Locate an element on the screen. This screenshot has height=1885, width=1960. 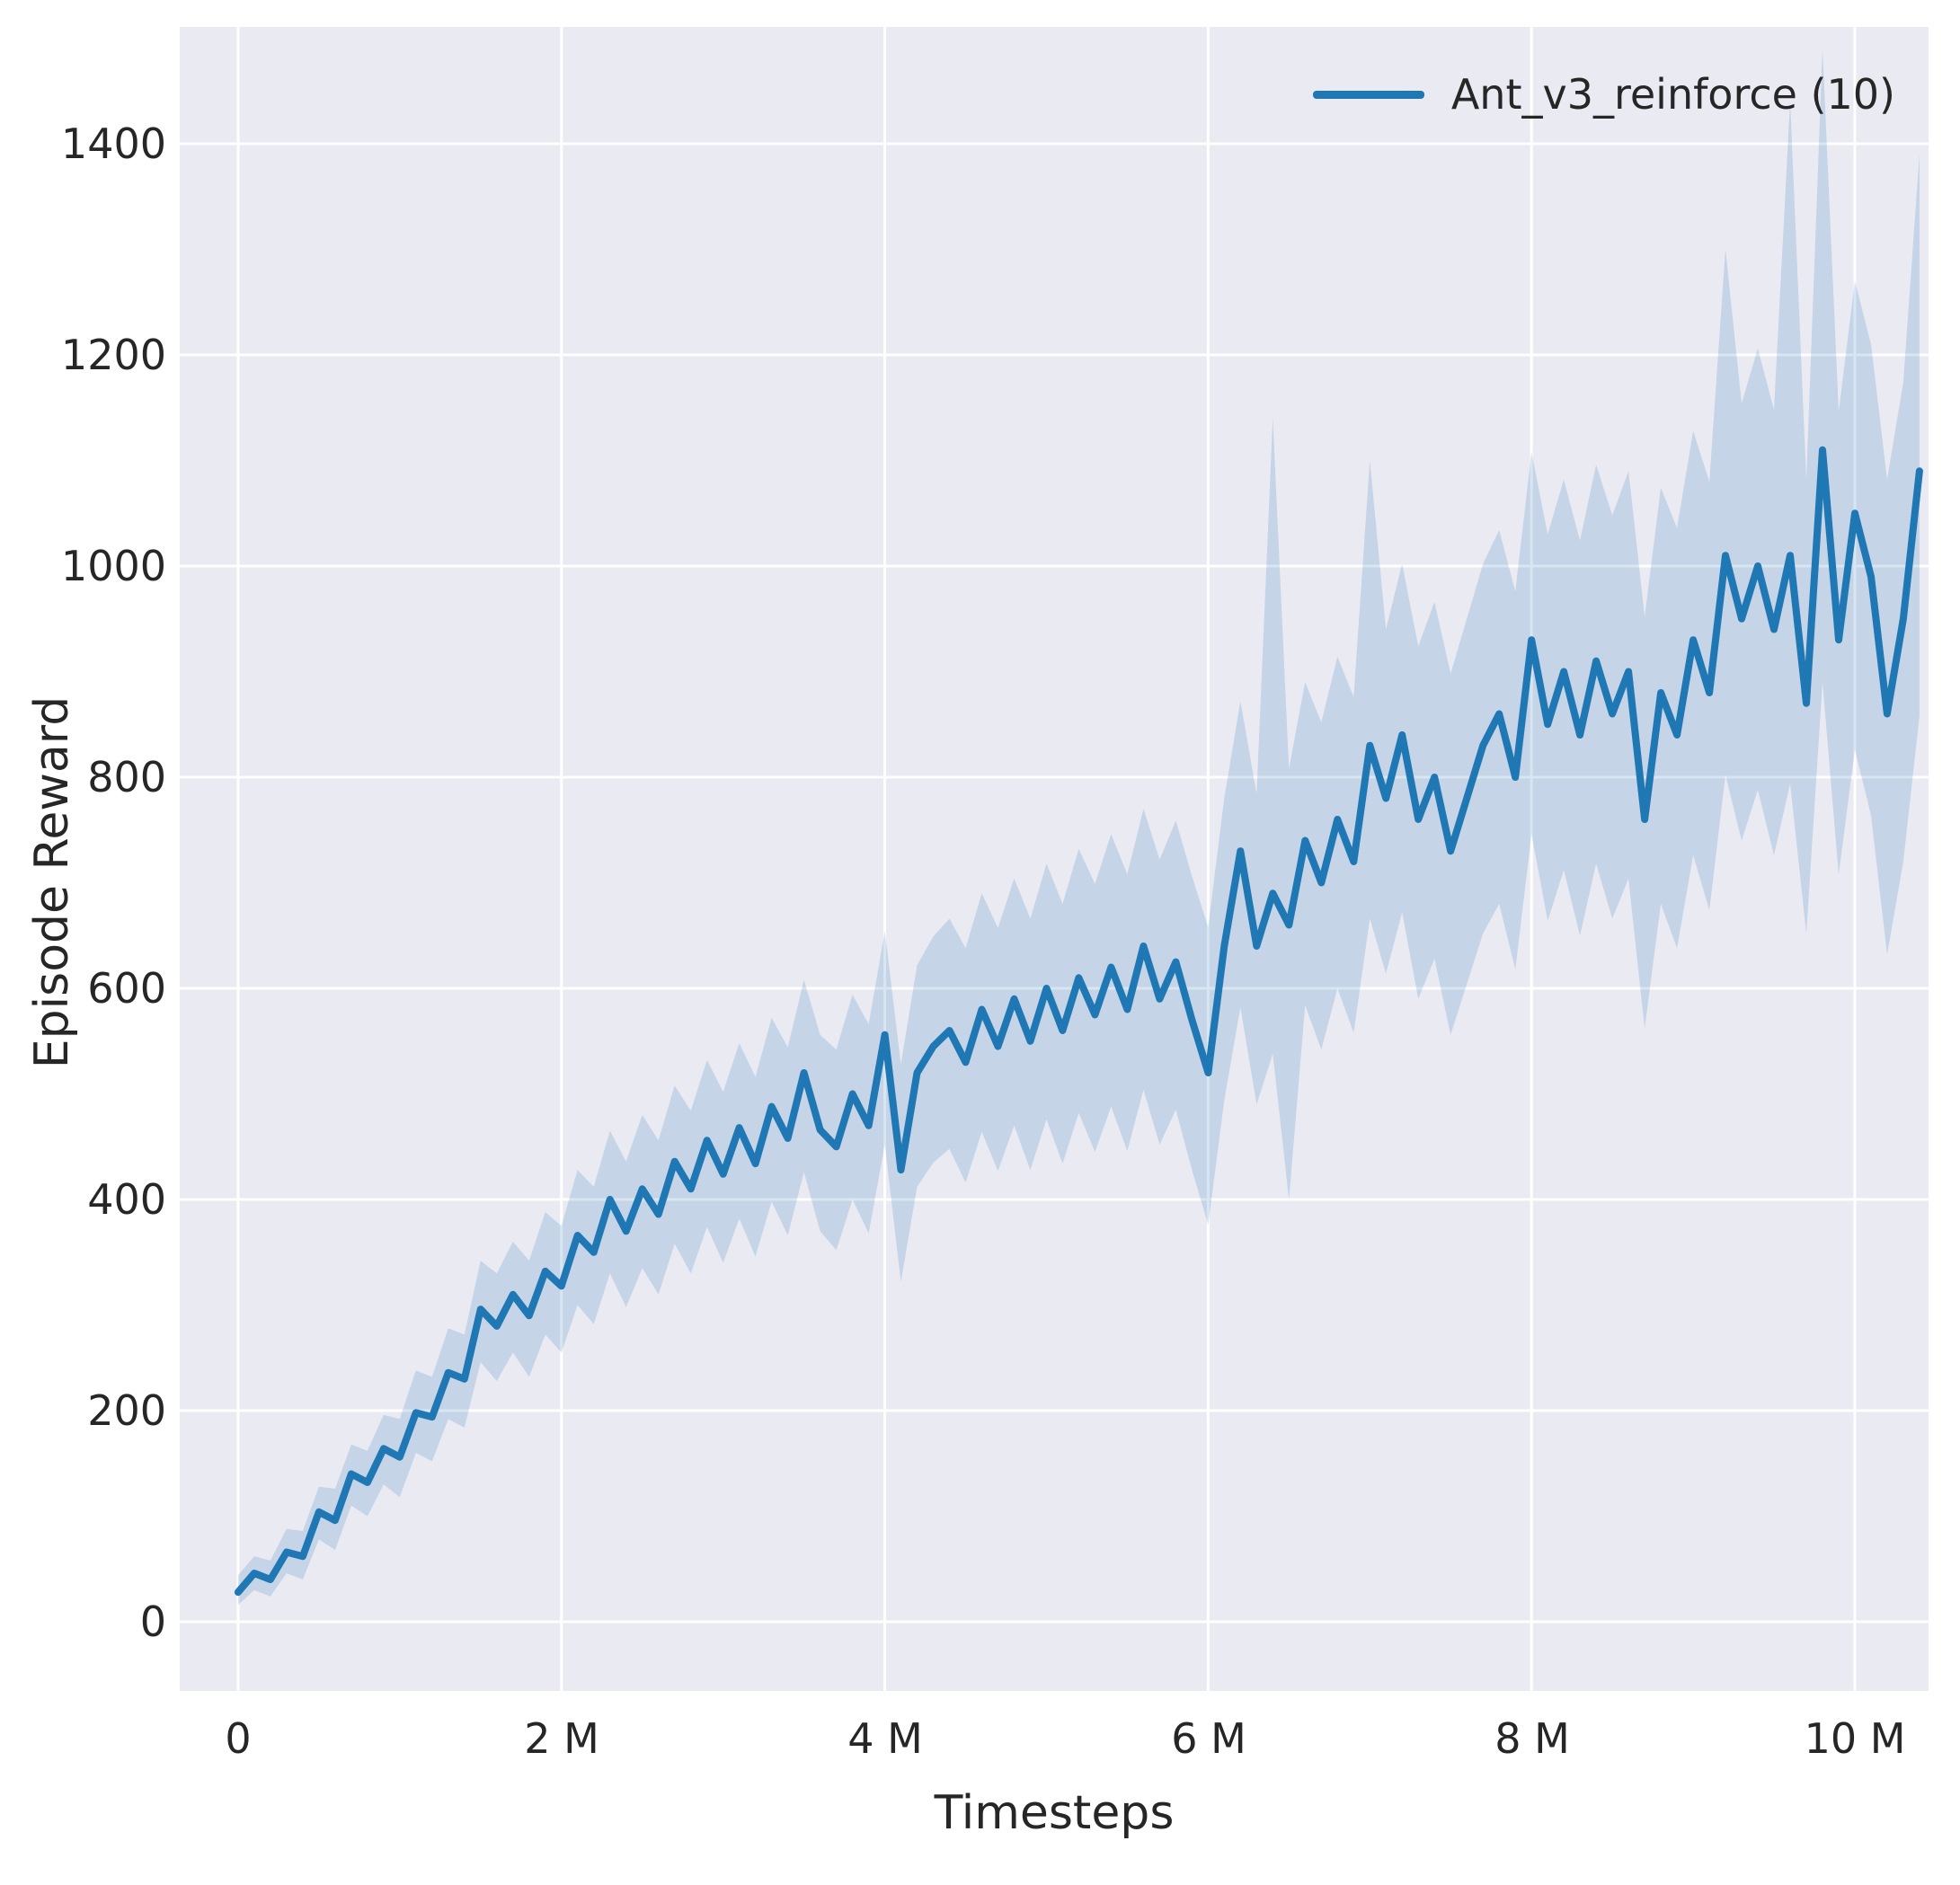
y-tick-label: 600 is located at coordinates (127, 988).